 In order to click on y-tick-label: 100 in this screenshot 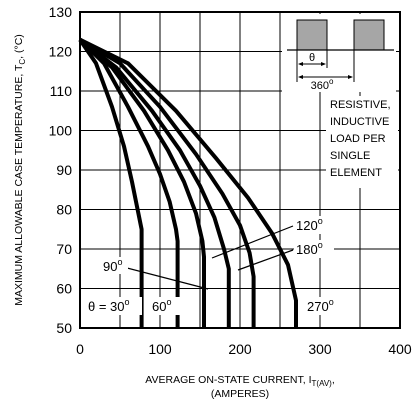, I will do `click(61, 131)`.